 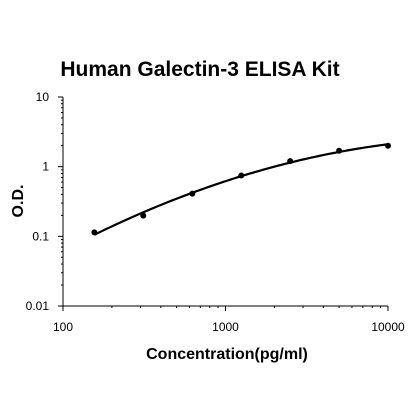 I want to click on chart-title: Human Galectin-3 ELISA Kit, so click(x=199, y=69).